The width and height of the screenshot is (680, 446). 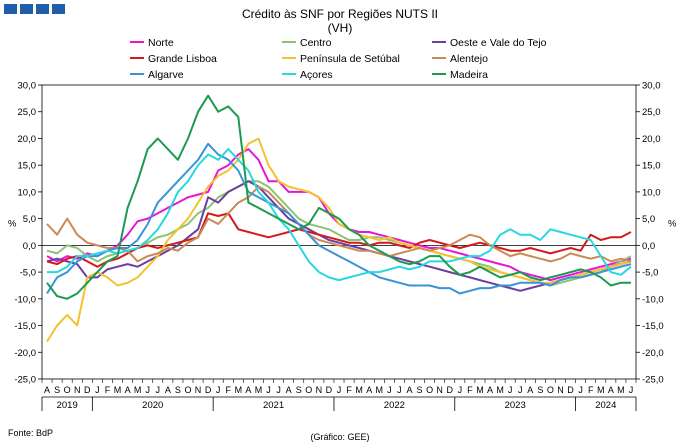 I want to click on y-axis-label-left: %, so click(x=12, y=224).